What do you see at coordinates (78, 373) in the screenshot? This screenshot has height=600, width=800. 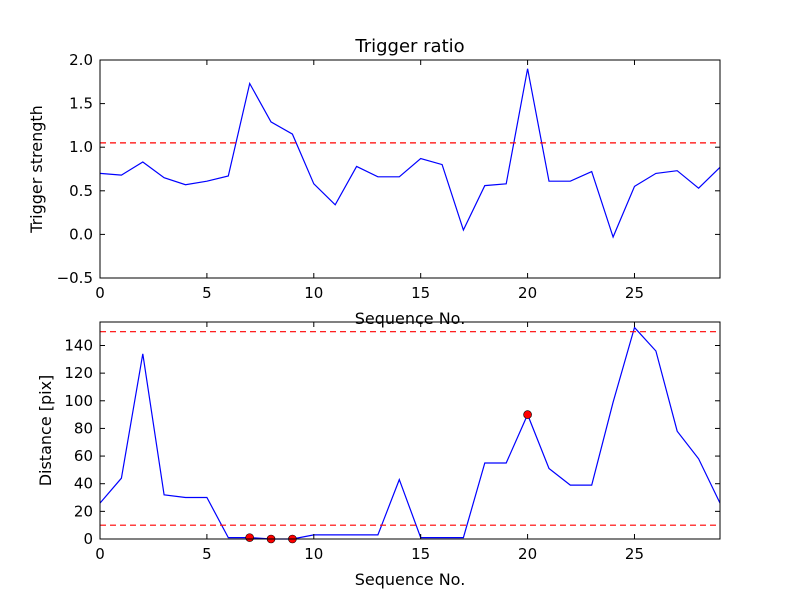 I see `y-tick-label: 120` at bounding box center [78, 373].